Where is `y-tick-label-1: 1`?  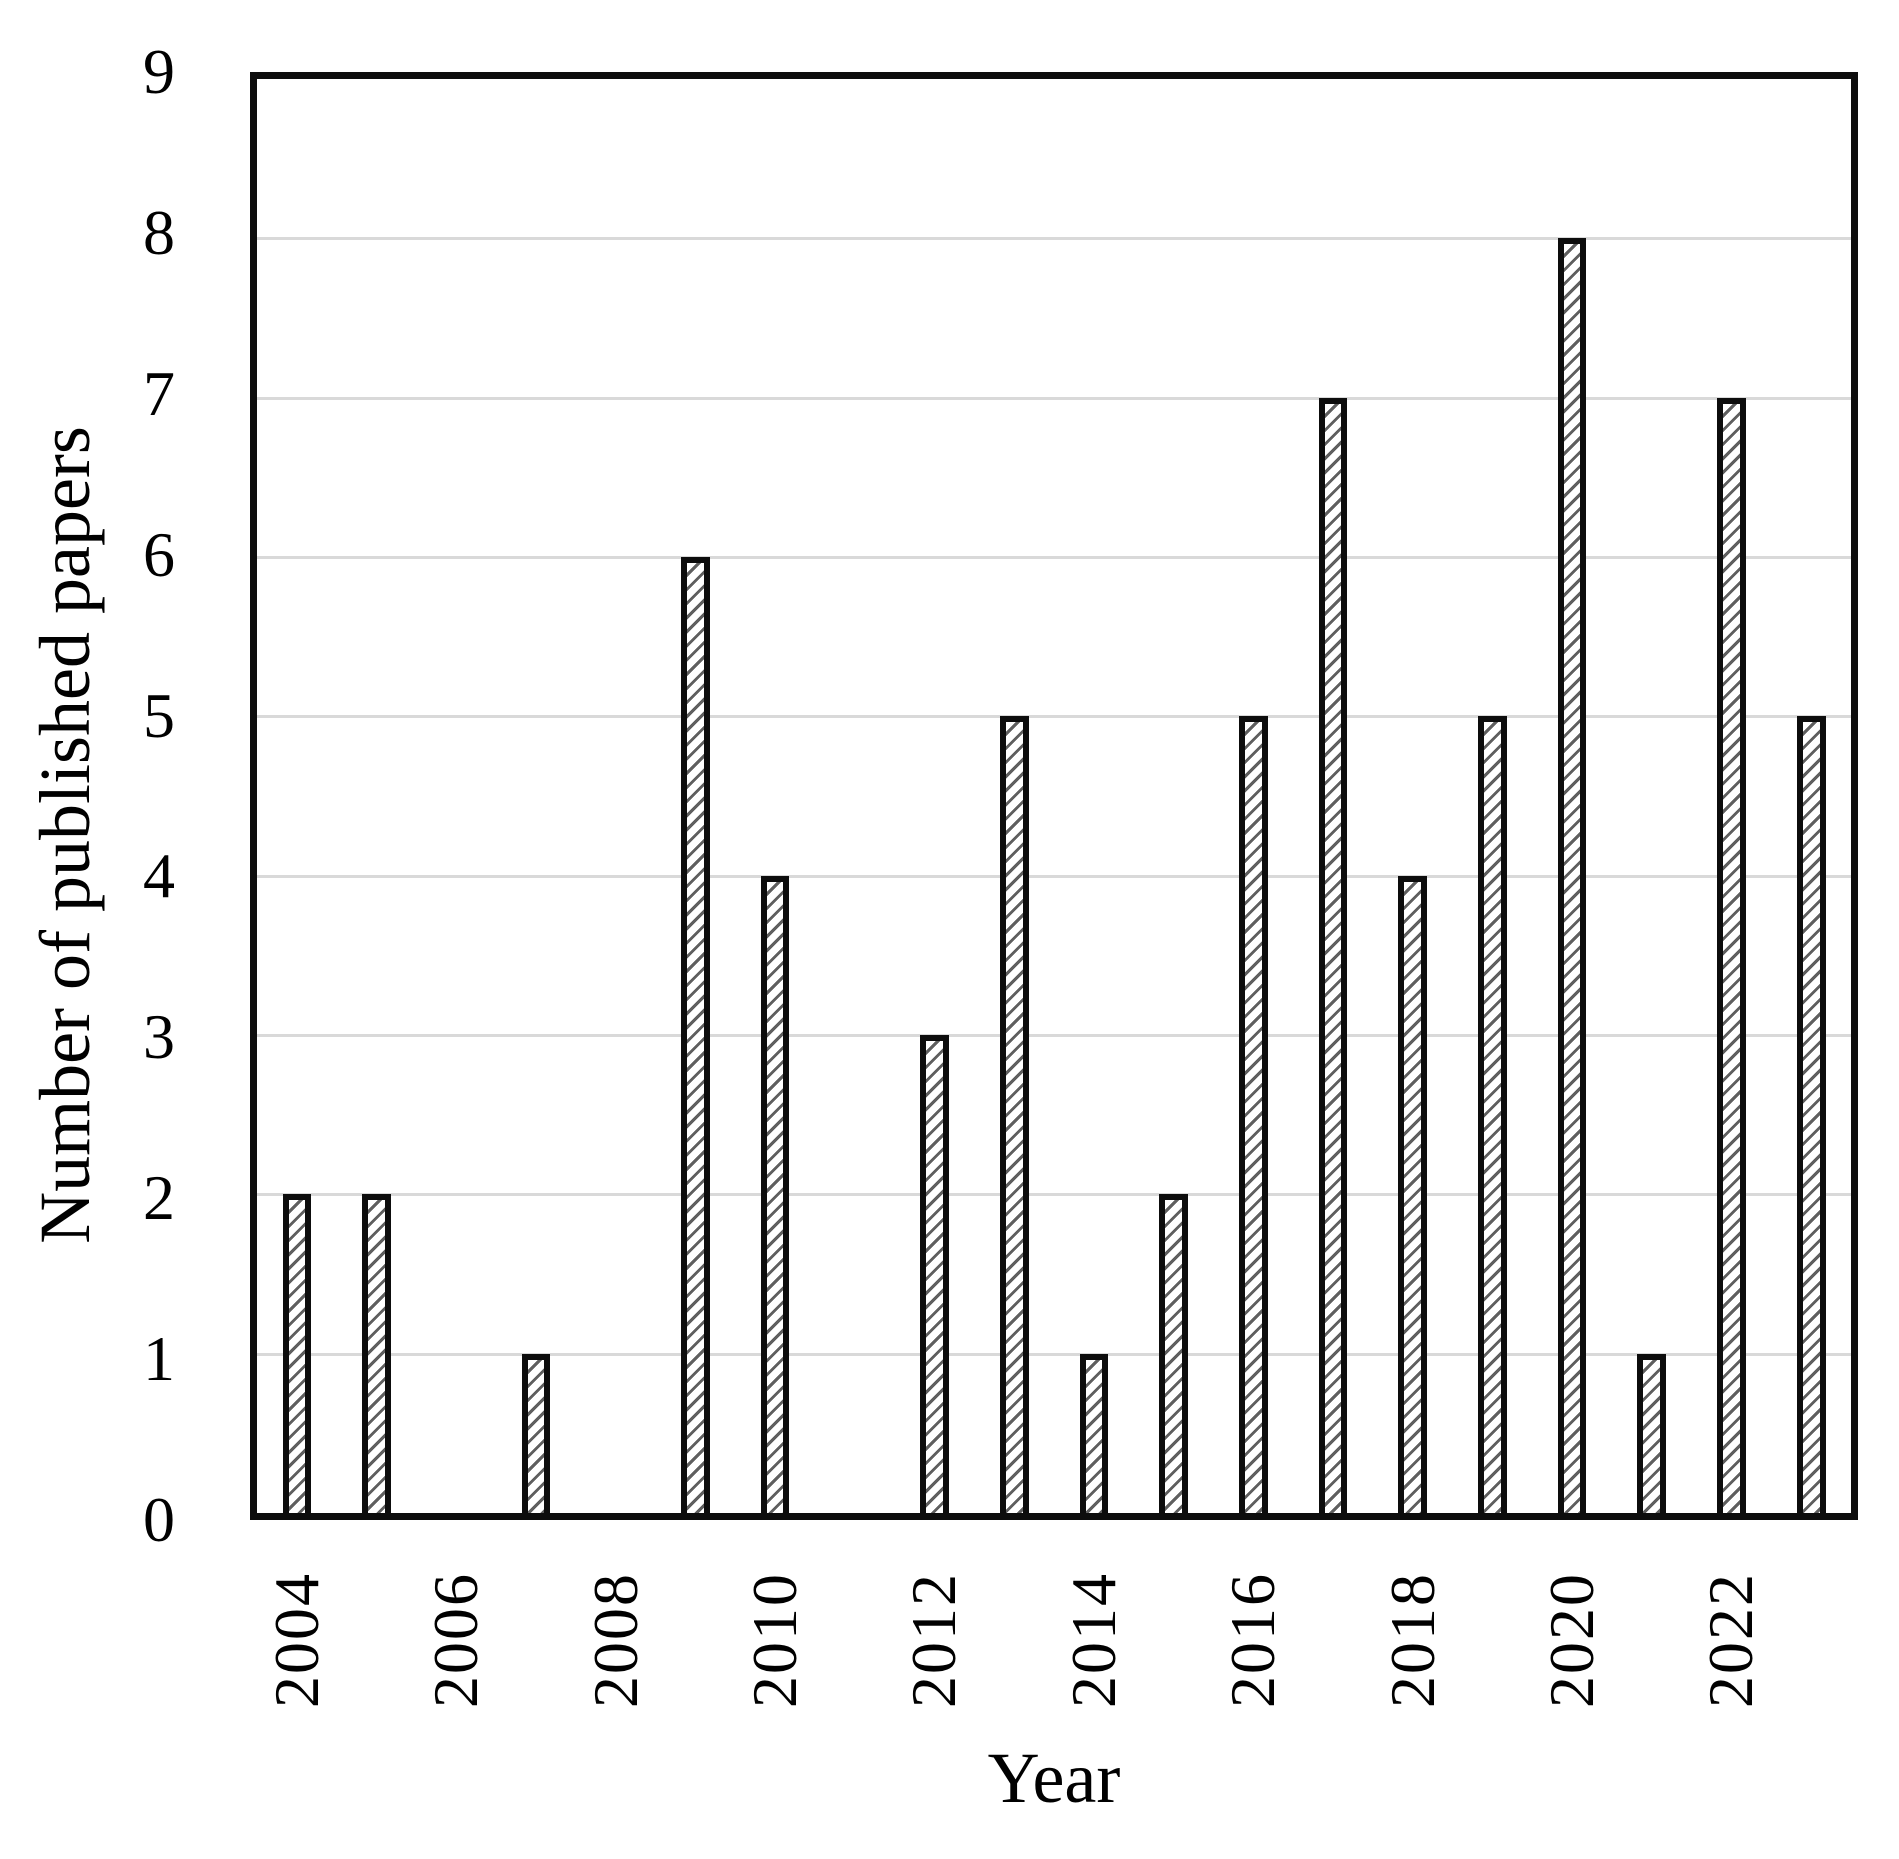
y-tick-label-1: 1 is located at coordinates (159, 1359).